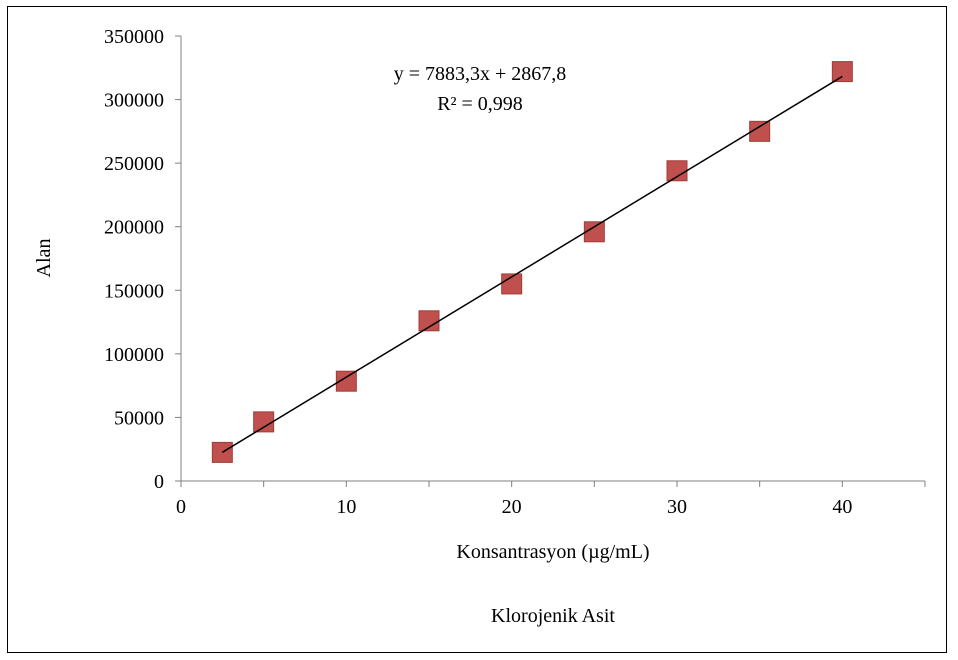 The image size is (958, 660). What do you see at coordinates (134, 101) in the screenshot?
I see `y-tick-label: 300000` at bounding box center [134, 101].